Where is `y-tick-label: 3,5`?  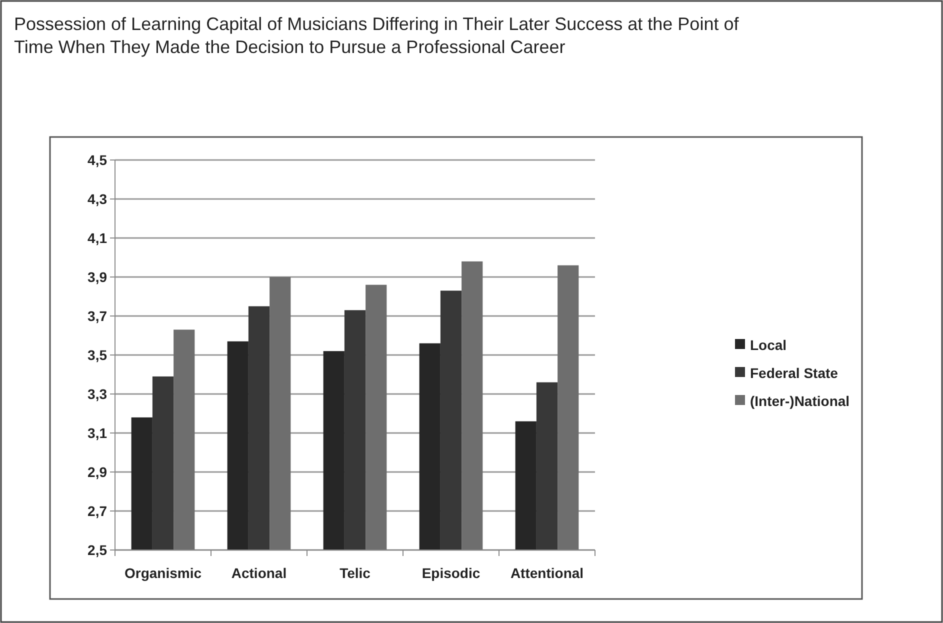 y-tick-label: 3,5 is located at coordinates (98, 354).